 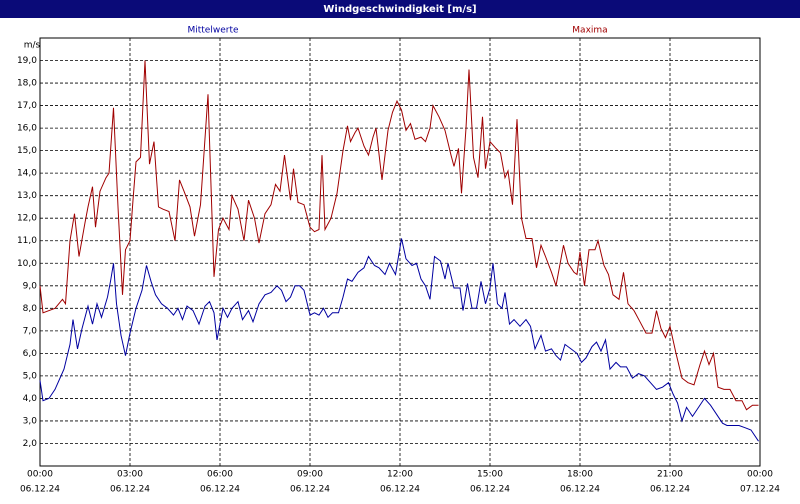 I want to click on chart-title: Windgeschwindigkeit [m/s], so click(x=399, y=9).